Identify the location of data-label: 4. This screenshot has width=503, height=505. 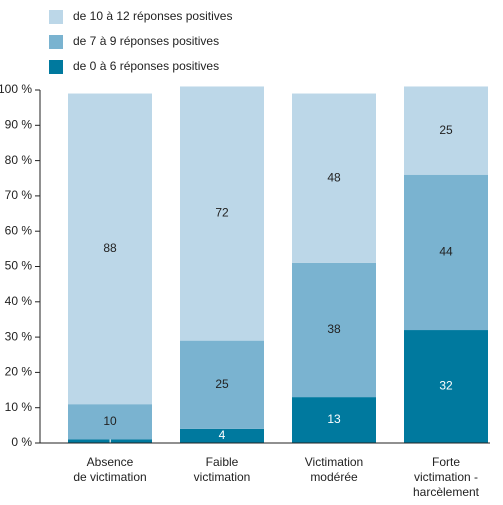
(222, 435).